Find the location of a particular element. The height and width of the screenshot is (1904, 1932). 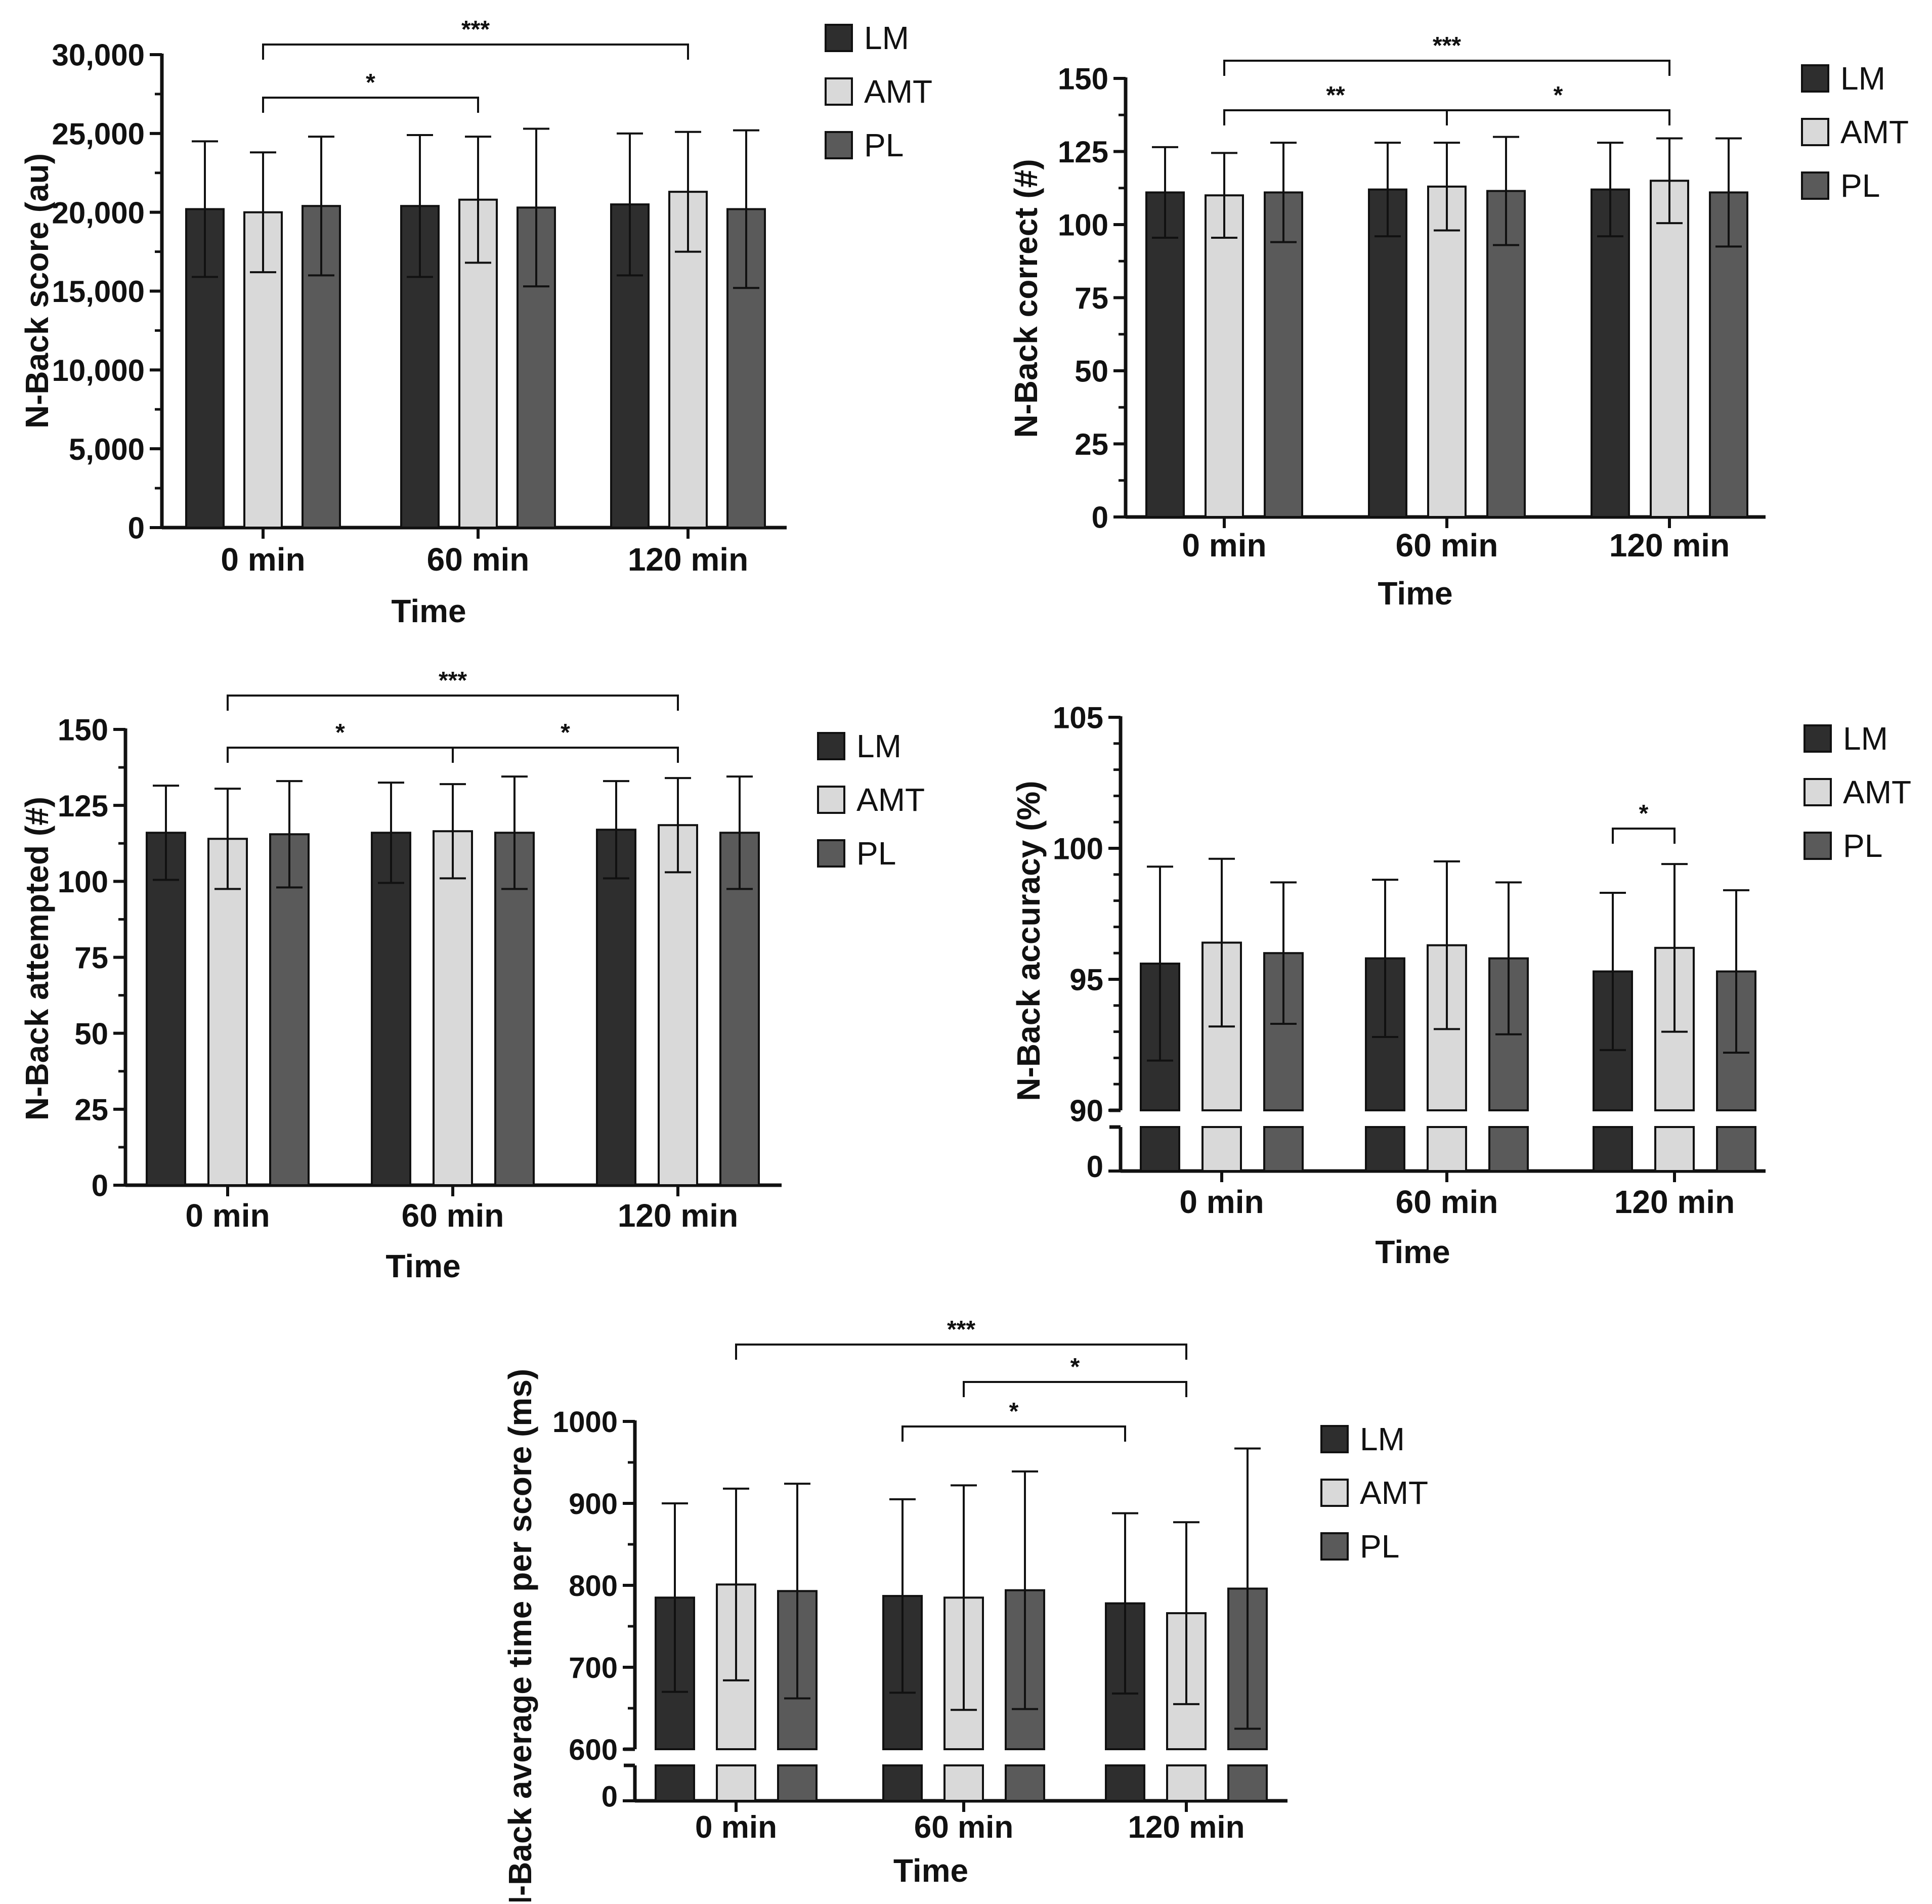

y-tick-label: 30,000 is located at coordinates (98, 55).